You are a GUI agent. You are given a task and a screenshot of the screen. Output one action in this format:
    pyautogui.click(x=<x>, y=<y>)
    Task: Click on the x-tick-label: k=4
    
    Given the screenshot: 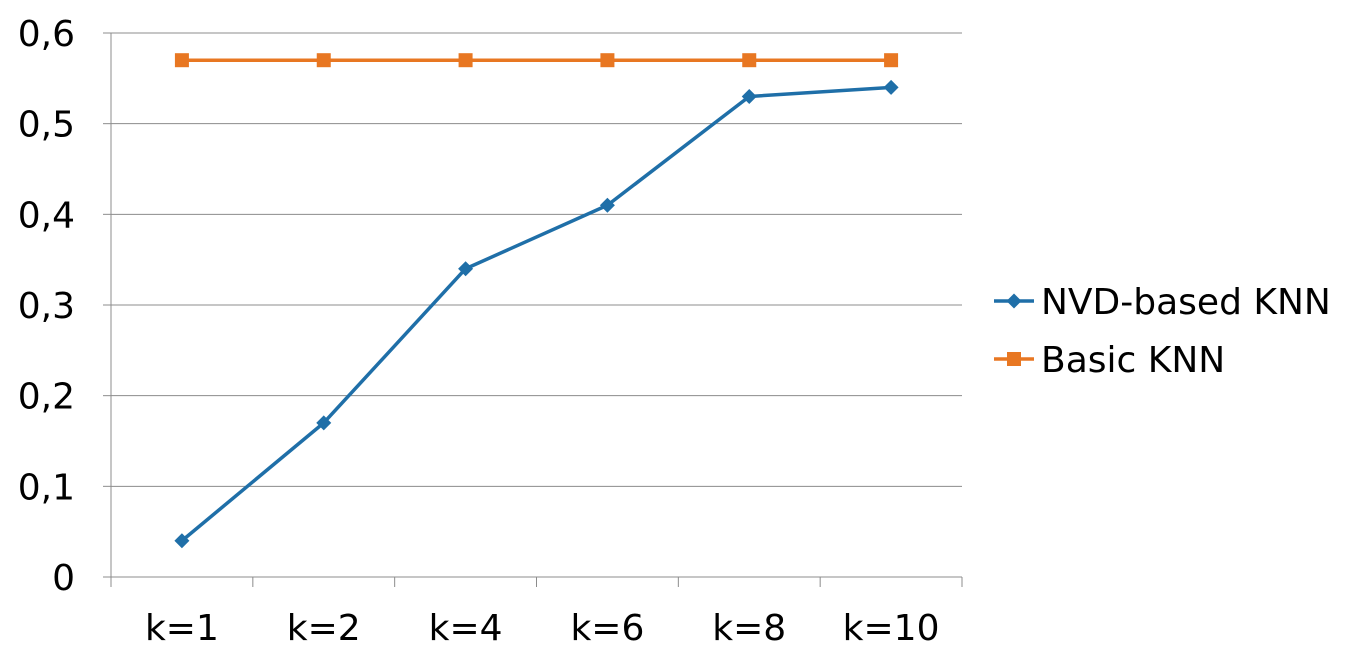 What is the action you would take?
    pyautogui.click(x=466, y=628)
    